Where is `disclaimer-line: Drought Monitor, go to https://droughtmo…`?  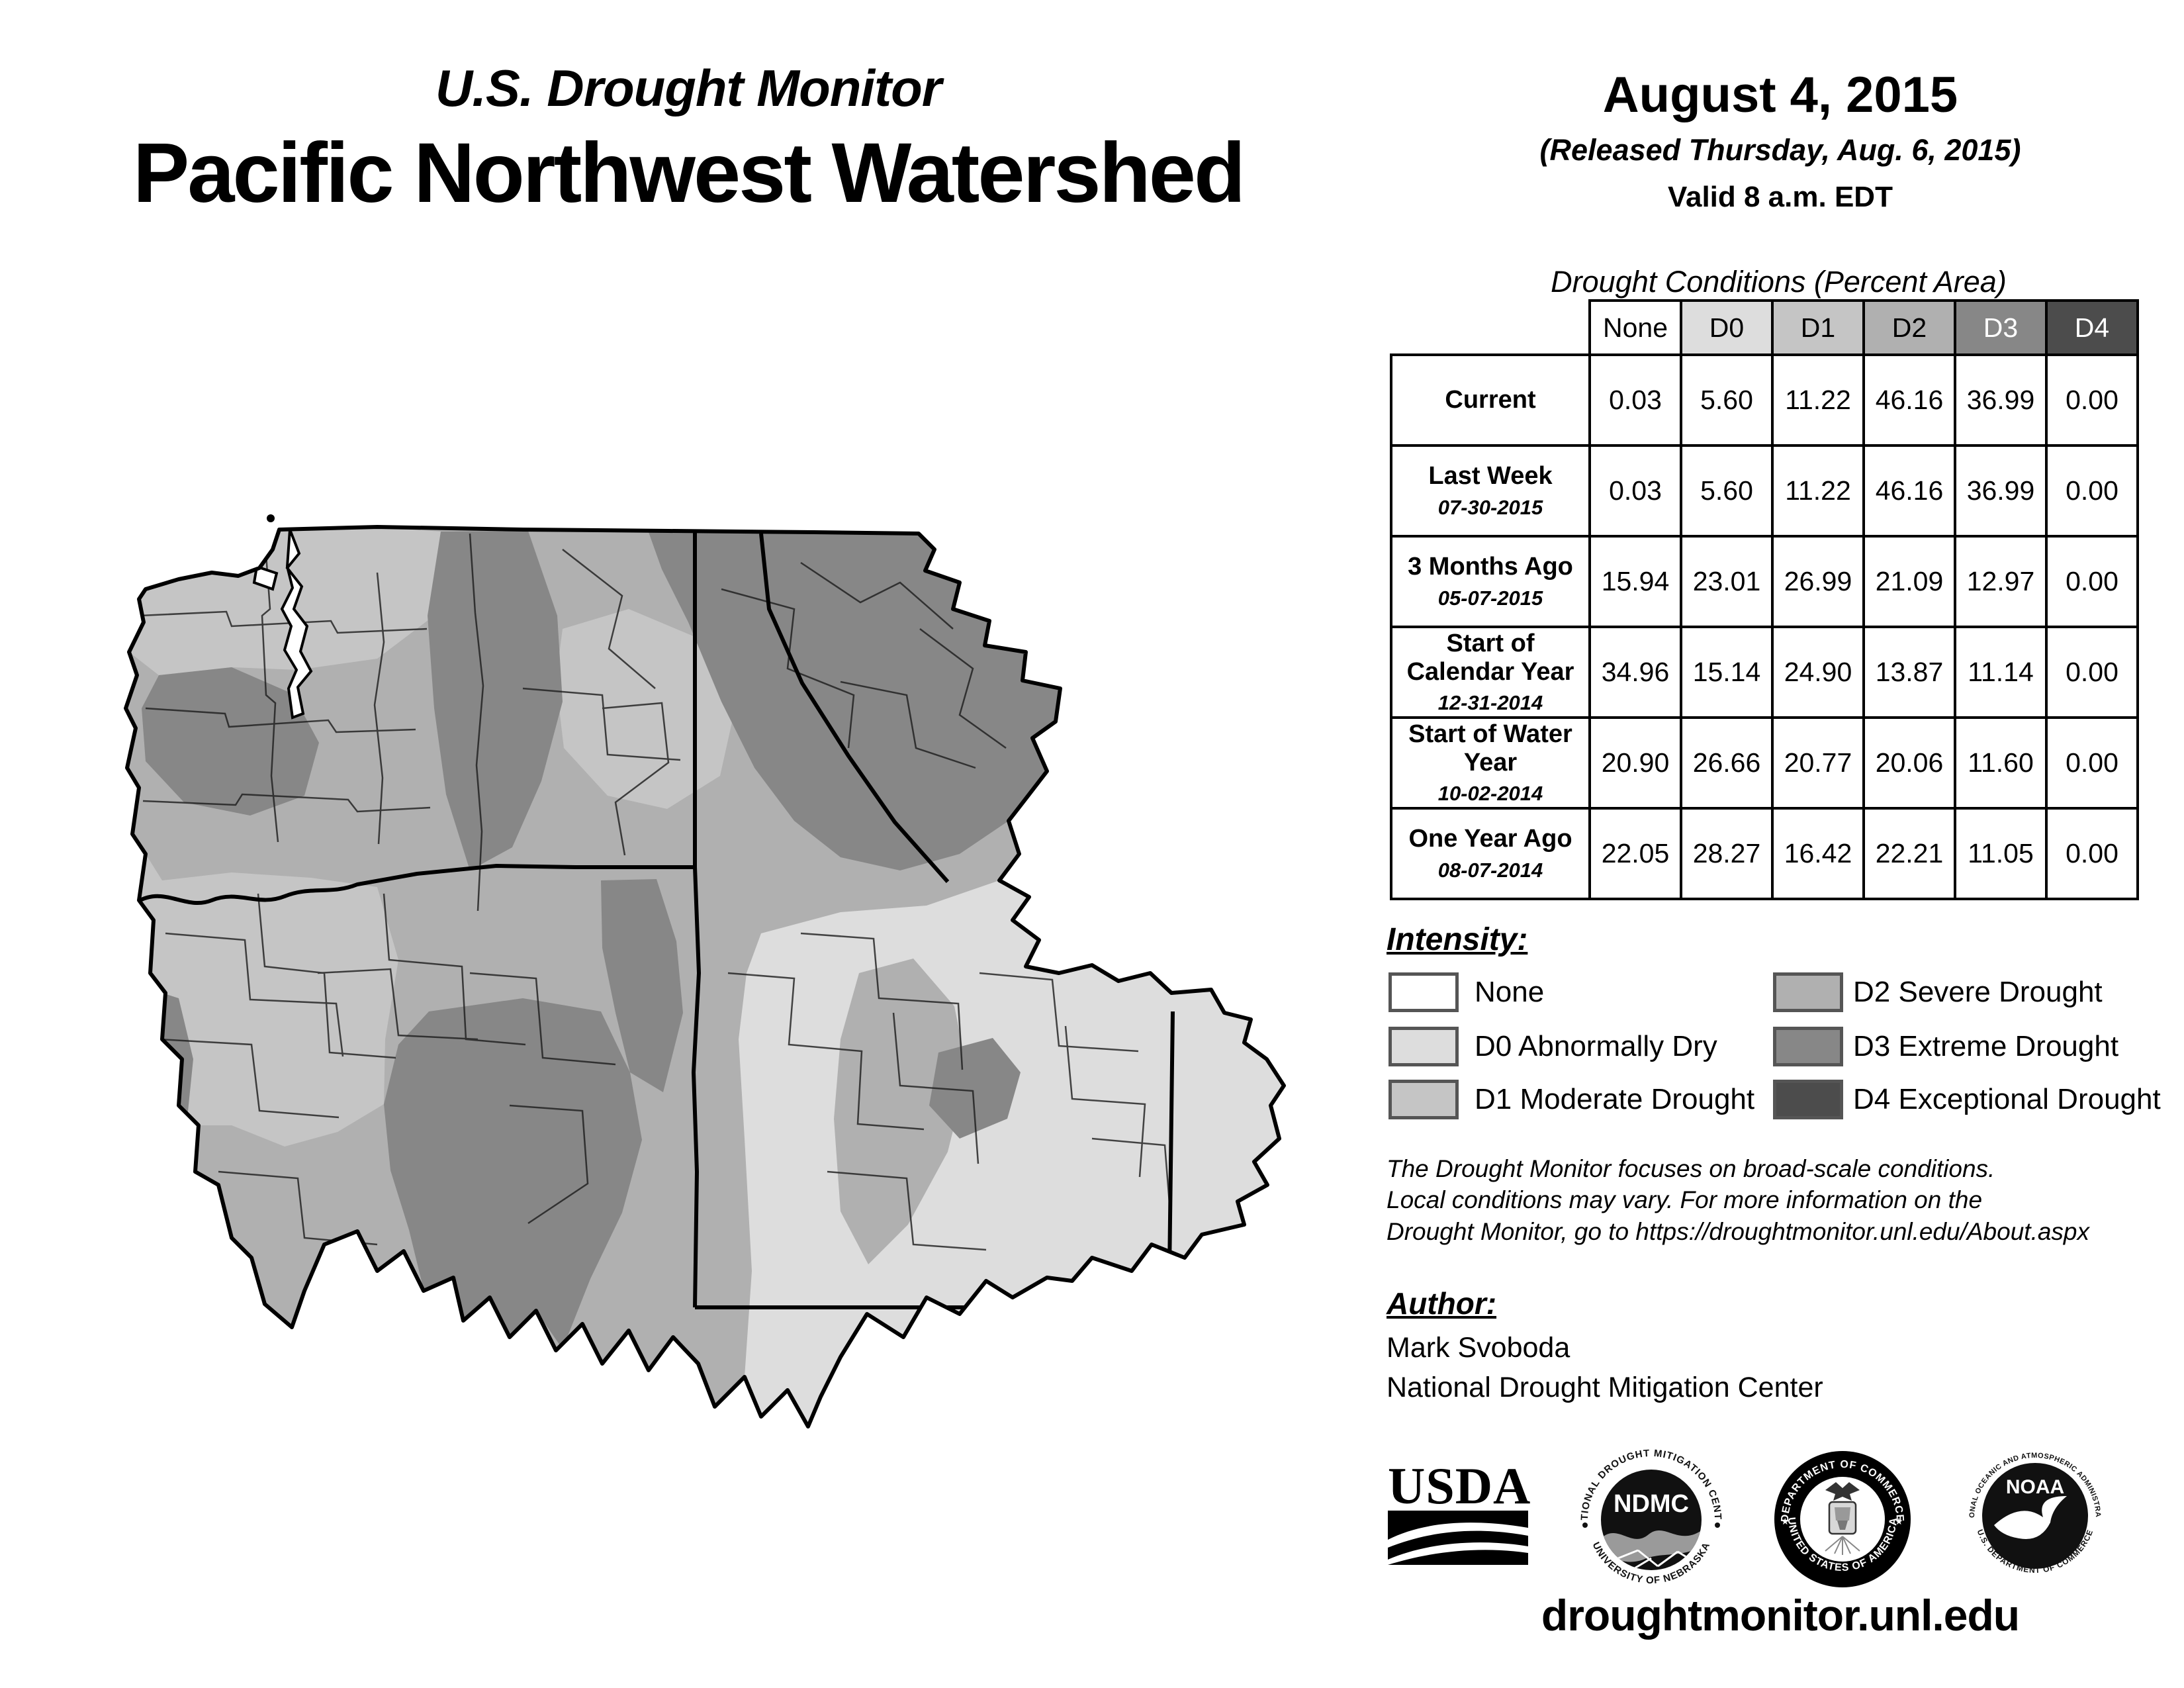 disclaimer-line: Drought Monitor, go to https://droughtmo… is located at coordinates (1738, 1231).